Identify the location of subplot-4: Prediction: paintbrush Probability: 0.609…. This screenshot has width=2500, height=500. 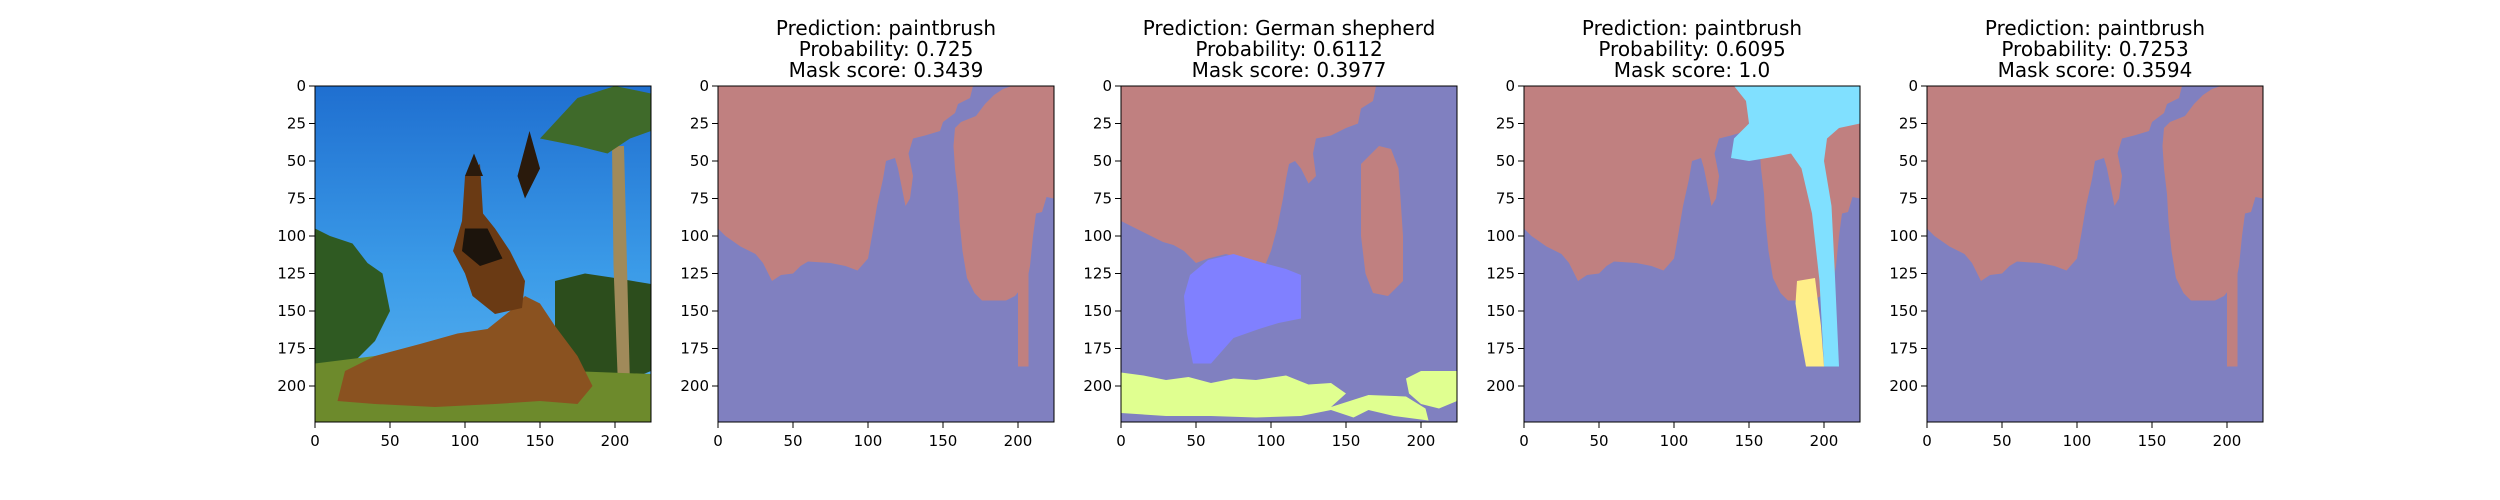
(1689, 230).